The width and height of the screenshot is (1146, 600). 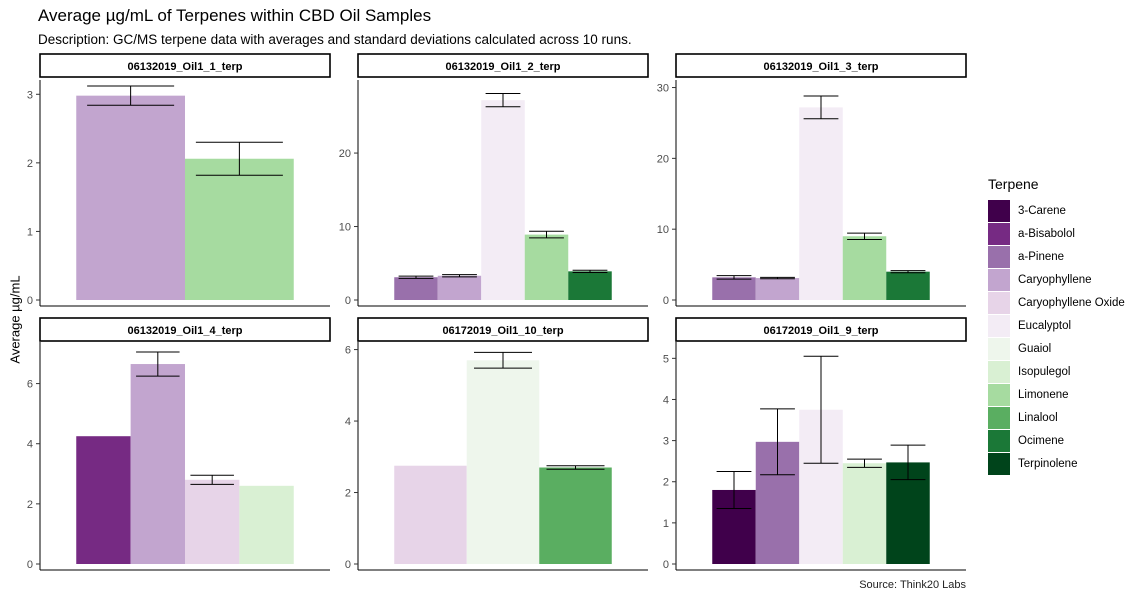 What do you see at coordinates (1038, 417) in the screenshot?
I see `legend-label: Linalool` at bounding box center [1038, 417].